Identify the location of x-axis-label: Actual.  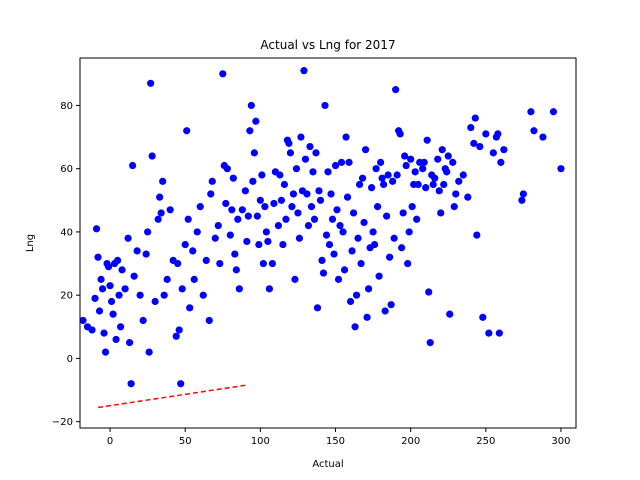
(327, 464).